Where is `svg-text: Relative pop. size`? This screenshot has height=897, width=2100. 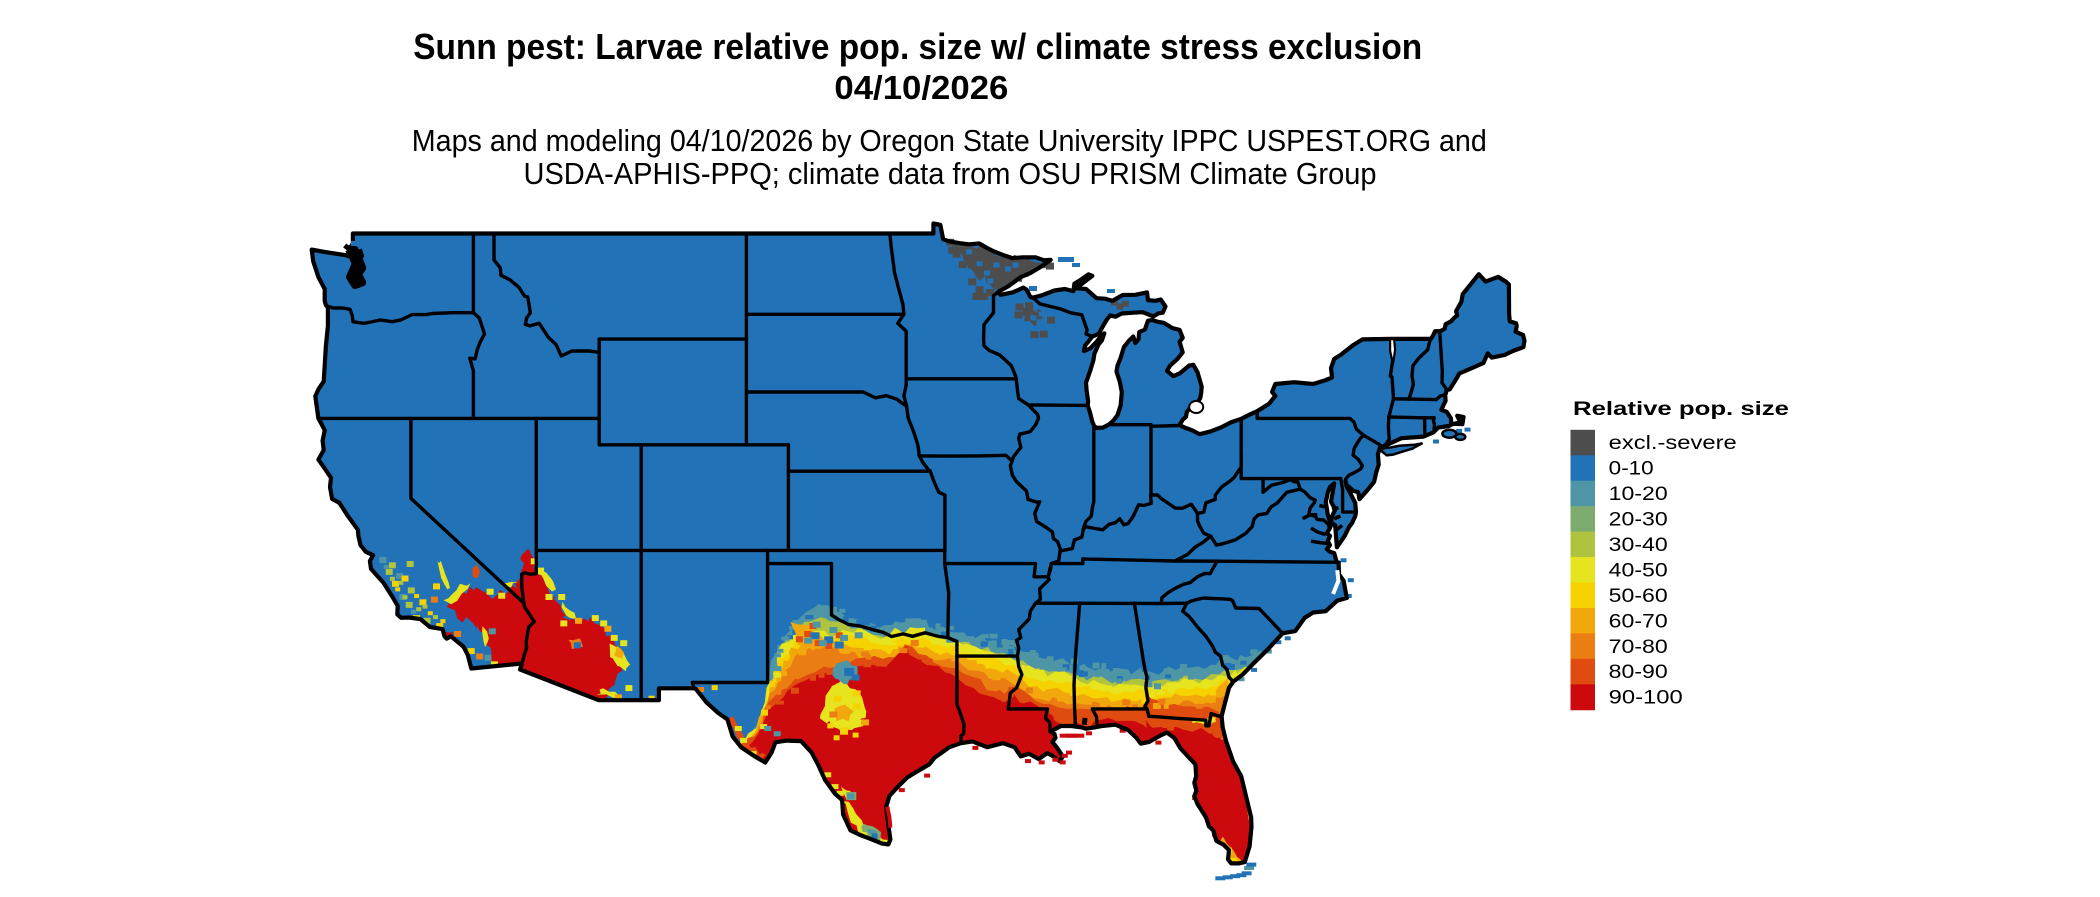
svg-text: Relative pop. size is located at coordinates (1681, 409).